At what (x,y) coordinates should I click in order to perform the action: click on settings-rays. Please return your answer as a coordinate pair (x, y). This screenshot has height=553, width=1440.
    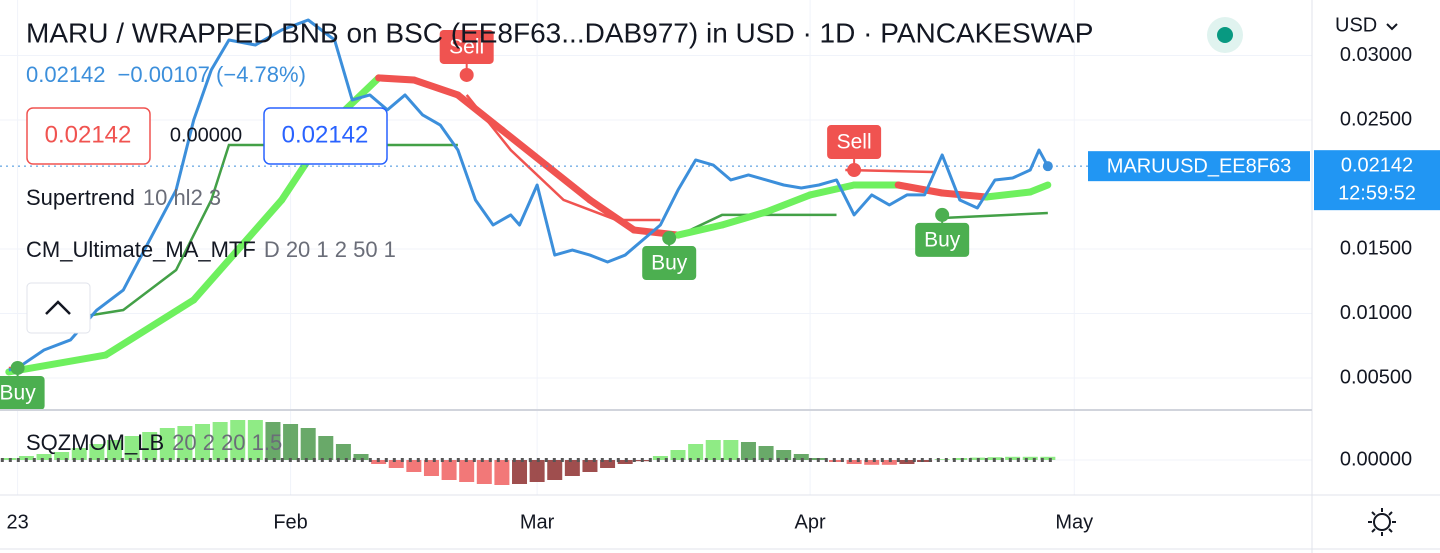
    Looking at the image, I should click on (1382, 522).